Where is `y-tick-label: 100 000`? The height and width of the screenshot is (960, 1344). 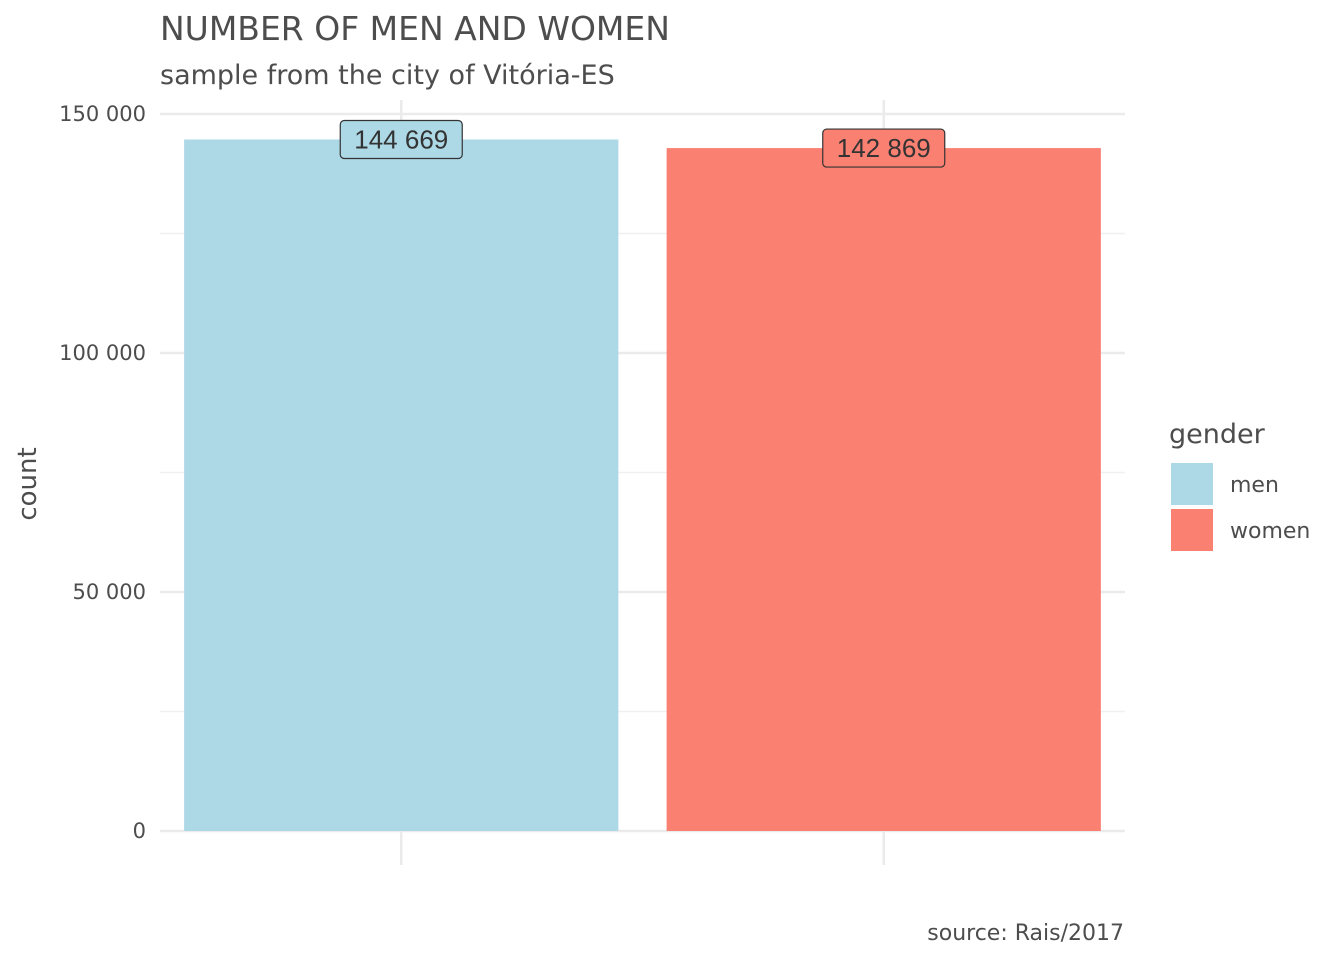 y-tick-label: 100 000 is located at coordinates (102, 353).